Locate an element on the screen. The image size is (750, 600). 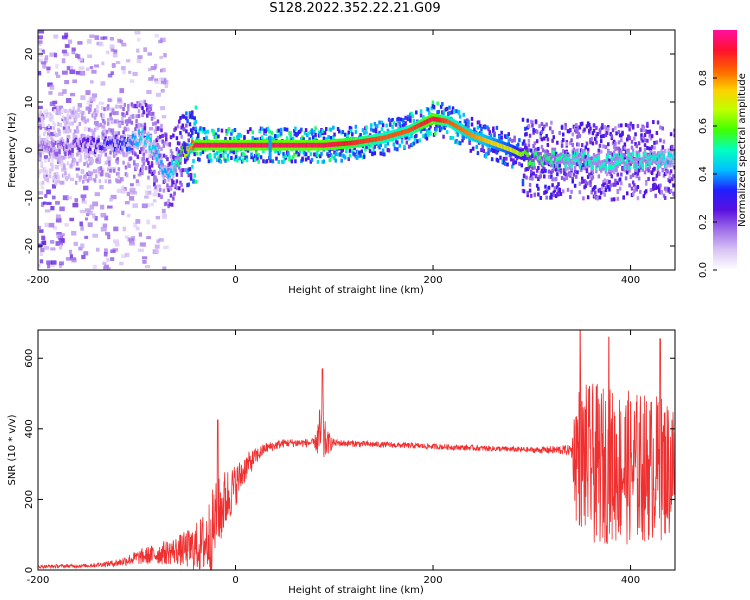
x-tick-label: -200 is located at coordinates (38, 280).